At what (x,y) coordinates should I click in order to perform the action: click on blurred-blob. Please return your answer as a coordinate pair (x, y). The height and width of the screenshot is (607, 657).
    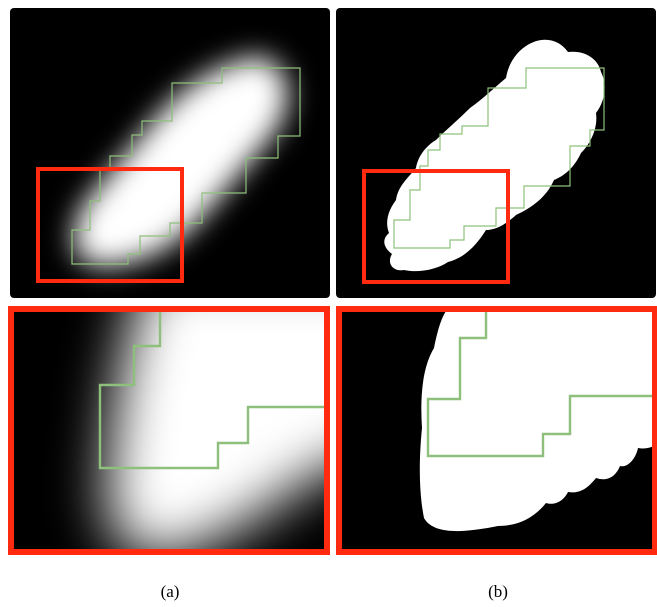
    Looking at the image, I should click on (180, 161).